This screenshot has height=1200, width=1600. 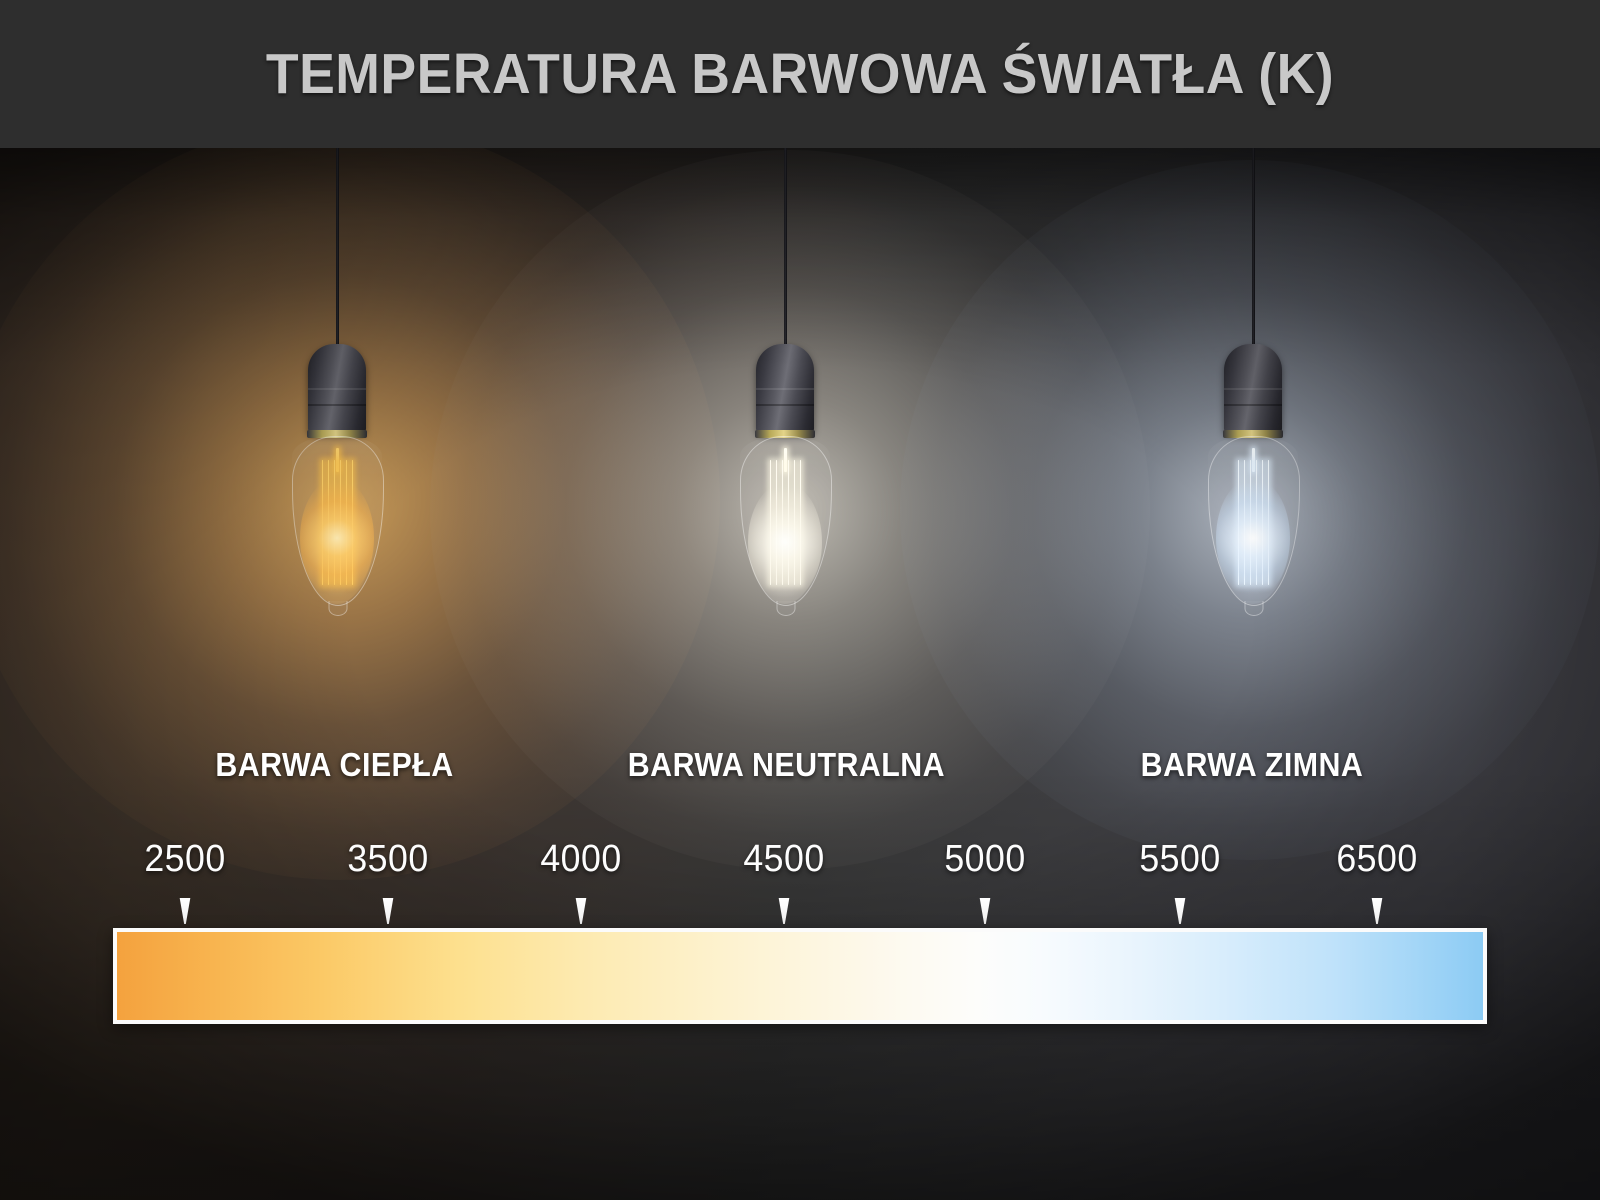 What do you see at coordinates (786, 764) in the screenshot?
I see `category-label-neutral: BARWA NEUTRALNA` at bounding box center [786, 764].